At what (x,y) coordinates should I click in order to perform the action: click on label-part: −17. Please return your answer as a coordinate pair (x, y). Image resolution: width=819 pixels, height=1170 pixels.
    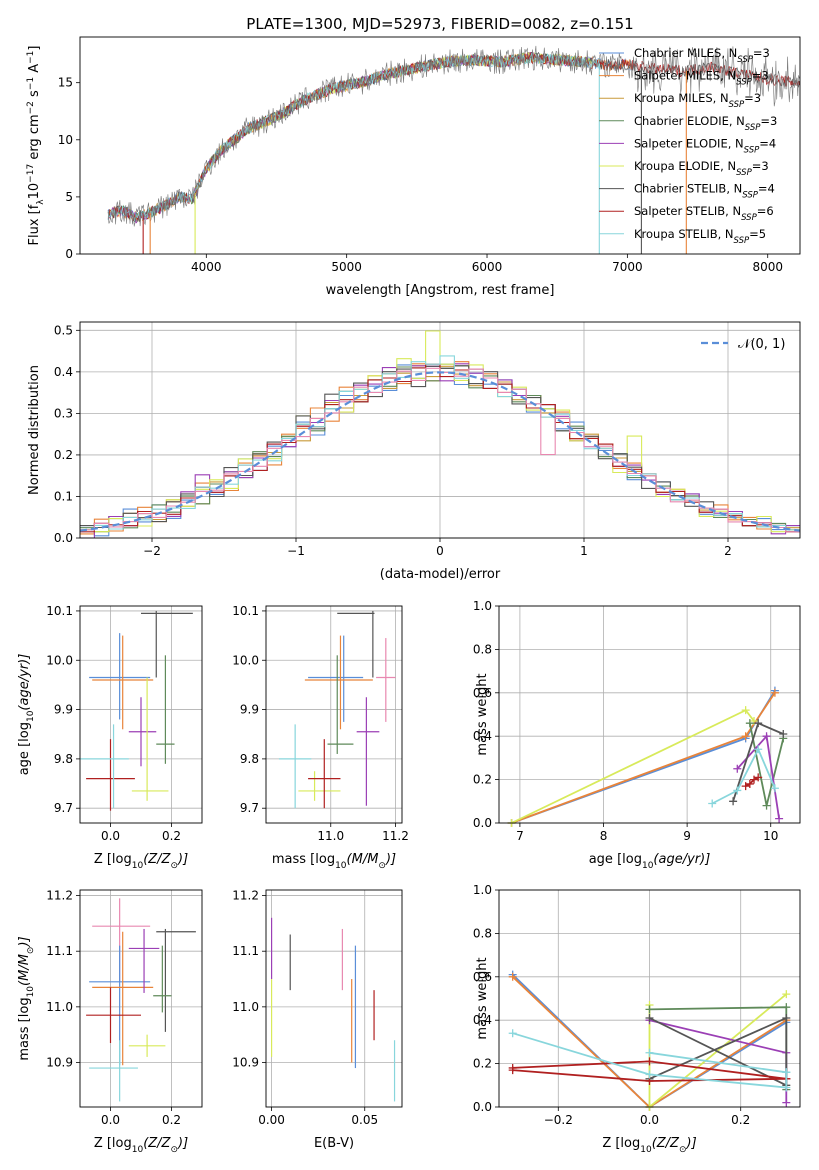
    Looking at the image, I should click on (31, 173).